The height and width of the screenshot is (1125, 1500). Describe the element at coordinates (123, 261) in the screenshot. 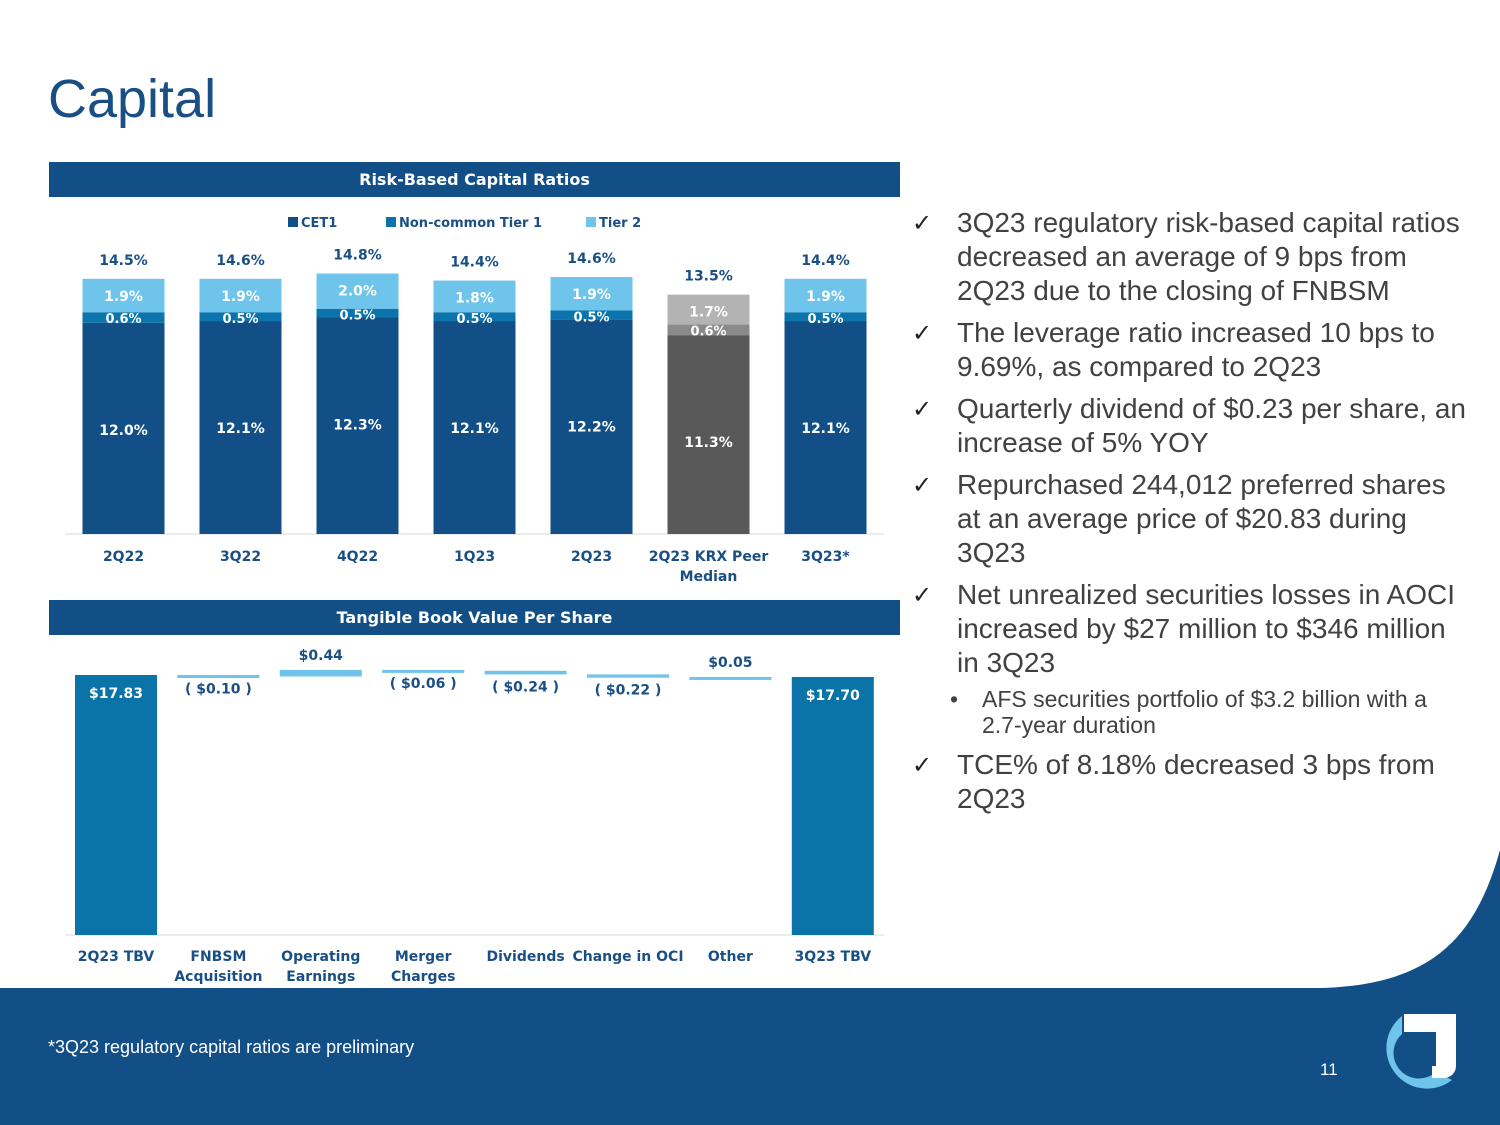

I see `total-data-label: 14.5%` at that location.